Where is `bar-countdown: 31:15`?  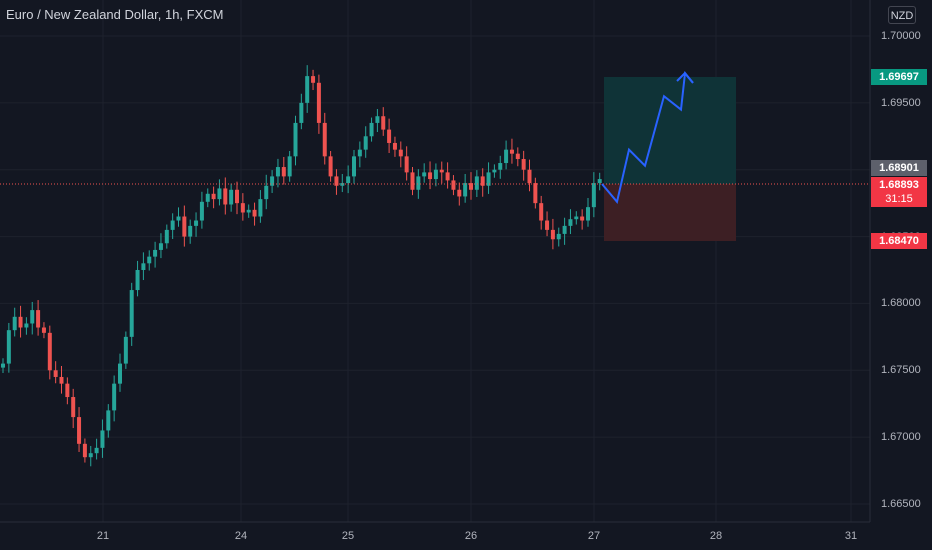
bar-countdown: 31:15 is located at coordinates (899, 199).